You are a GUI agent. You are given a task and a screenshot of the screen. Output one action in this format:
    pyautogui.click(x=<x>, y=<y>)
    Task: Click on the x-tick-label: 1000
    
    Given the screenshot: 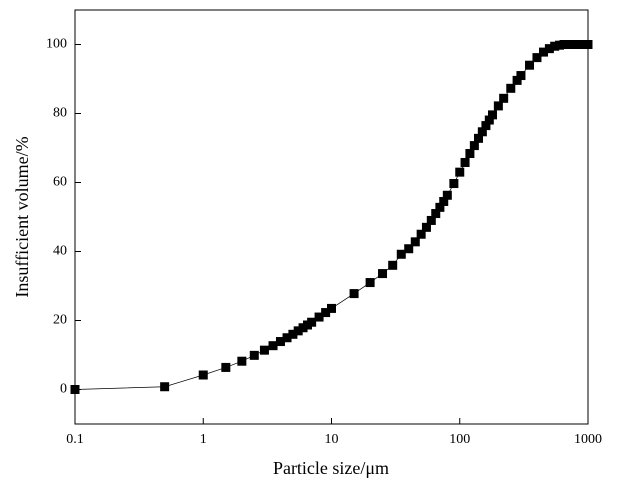 What is the action you would take?
    pyautogui.click(x=588, y=439)
    